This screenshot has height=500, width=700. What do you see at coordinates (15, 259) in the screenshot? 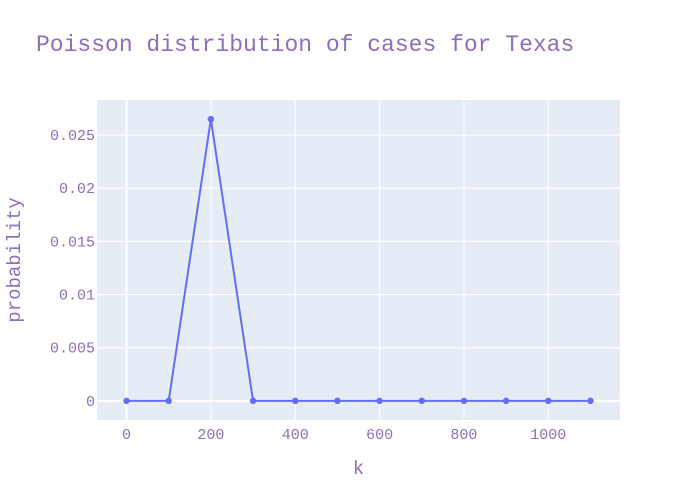
I see `y-axis-label: probability` at bounding box center [15, 259].